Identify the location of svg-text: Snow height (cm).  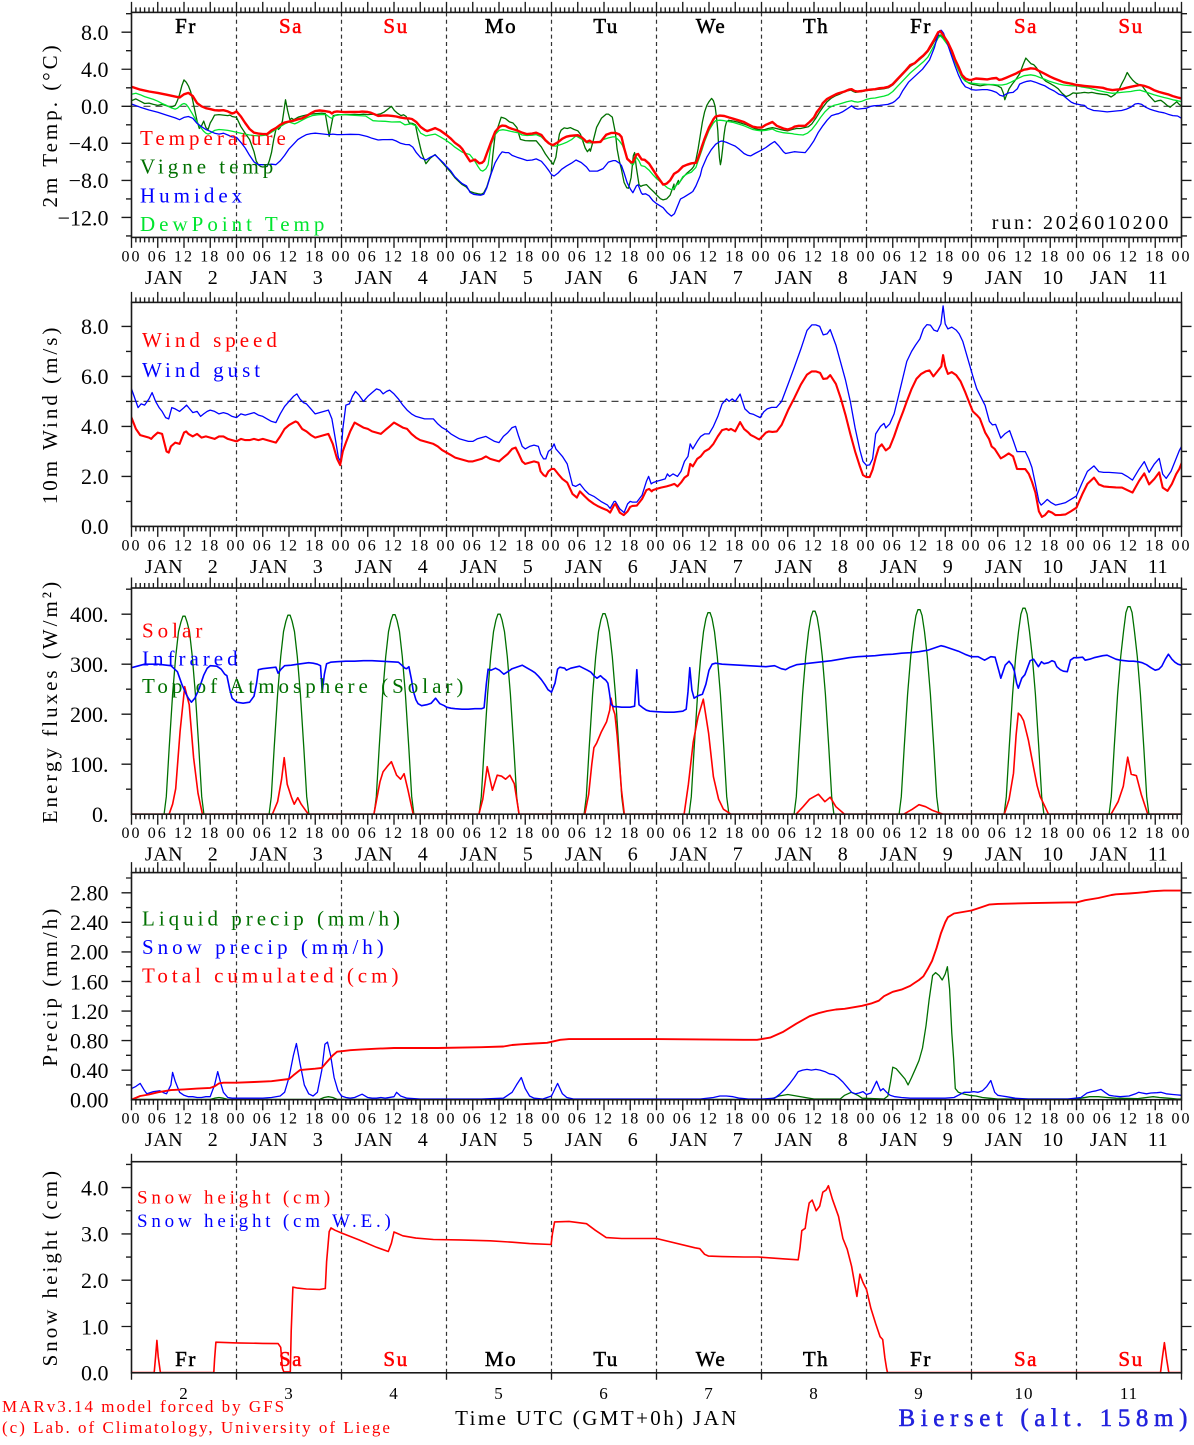
(50, 1267).